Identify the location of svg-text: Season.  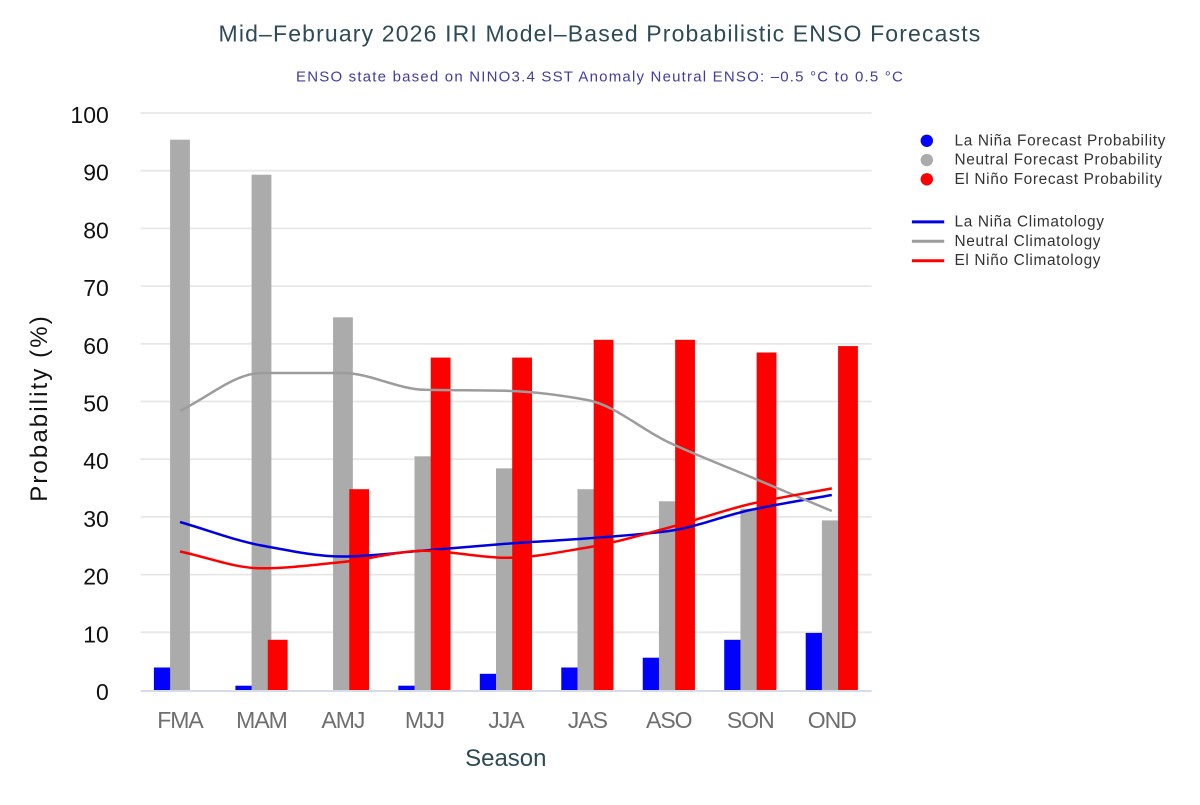
(505, 758).